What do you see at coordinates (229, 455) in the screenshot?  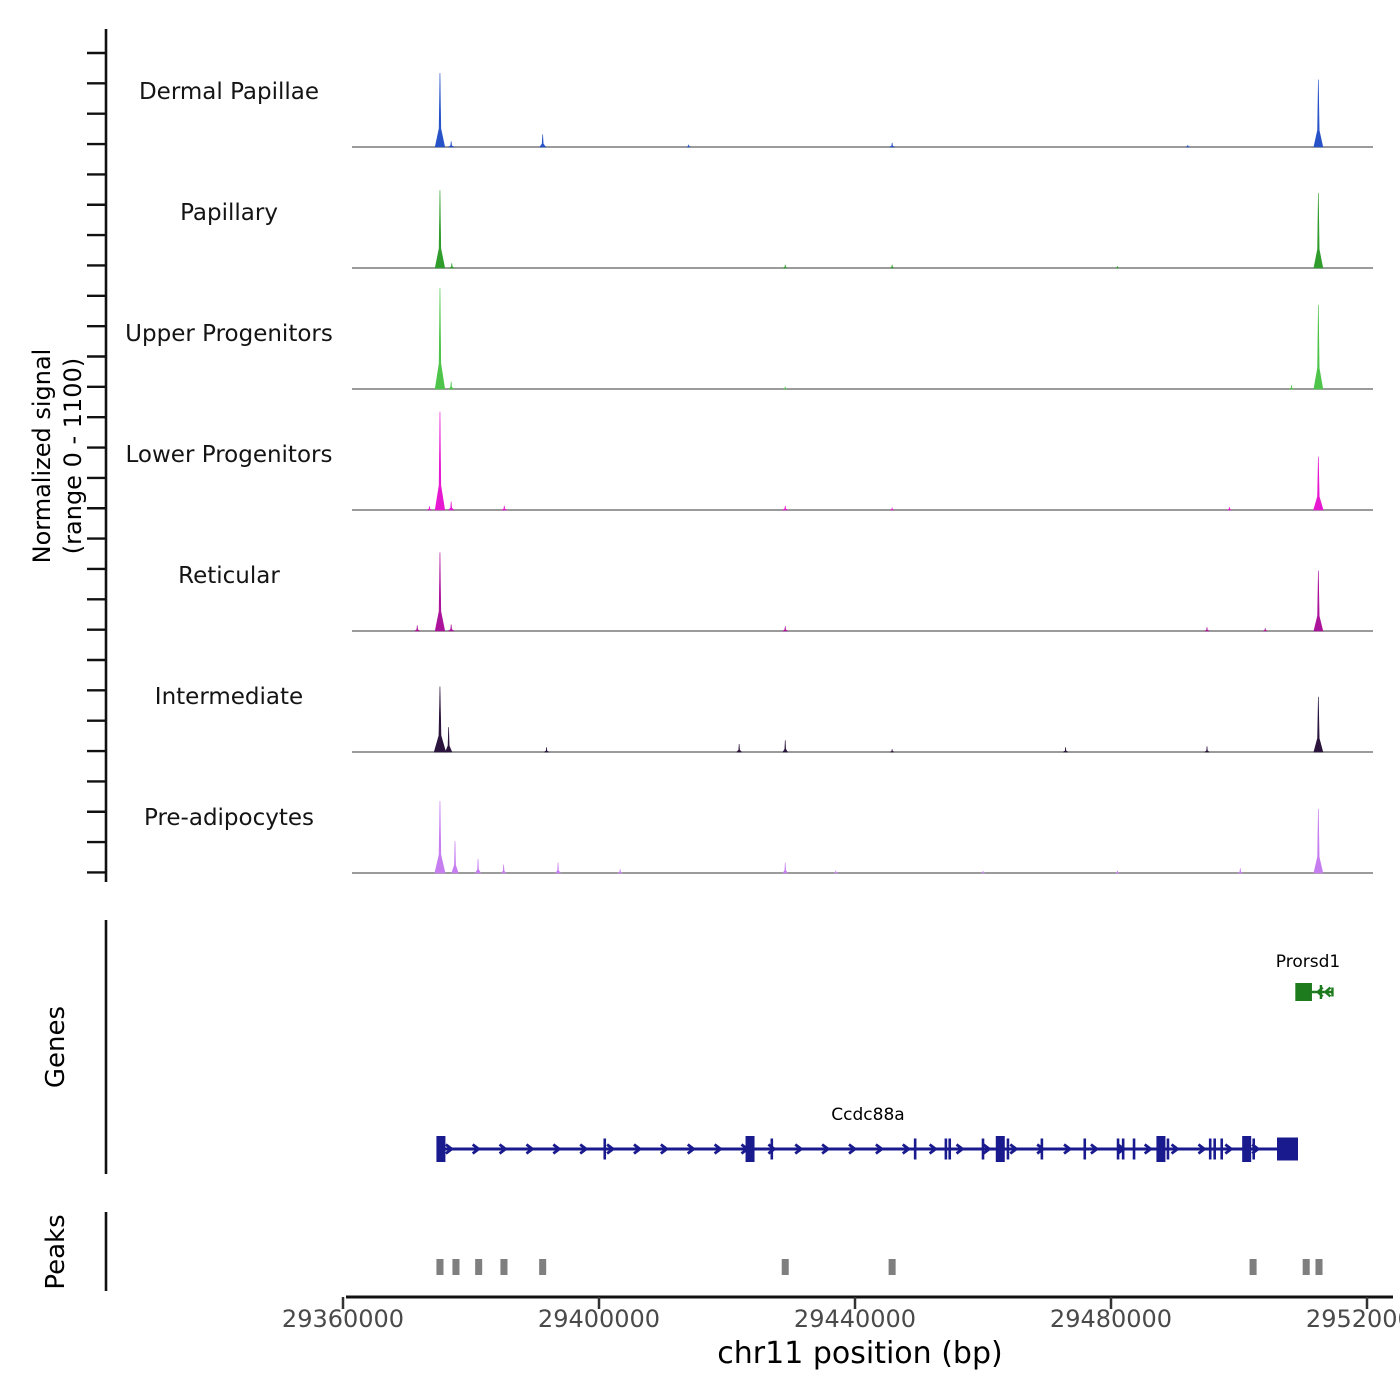 I see `track-label-lower-progenitors: Lower Progenitors` at bounding box center [229, 455].